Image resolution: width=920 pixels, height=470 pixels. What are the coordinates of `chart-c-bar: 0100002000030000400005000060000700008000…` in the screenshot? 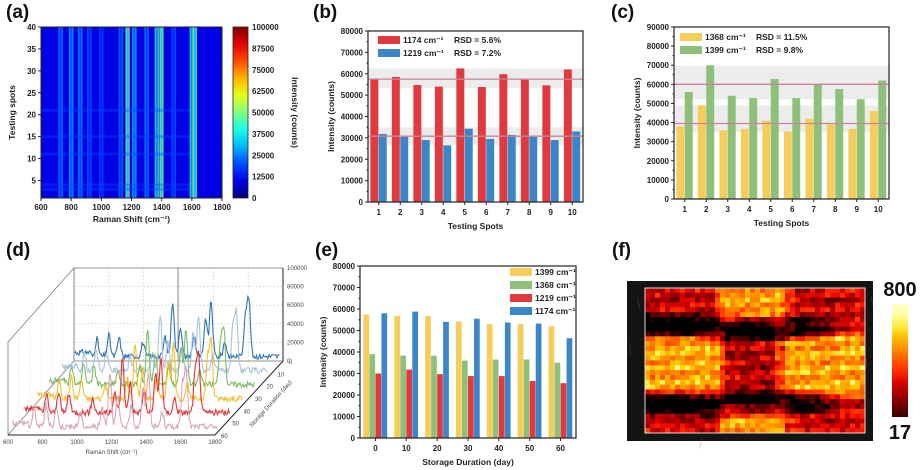 It's located at (761, 125).